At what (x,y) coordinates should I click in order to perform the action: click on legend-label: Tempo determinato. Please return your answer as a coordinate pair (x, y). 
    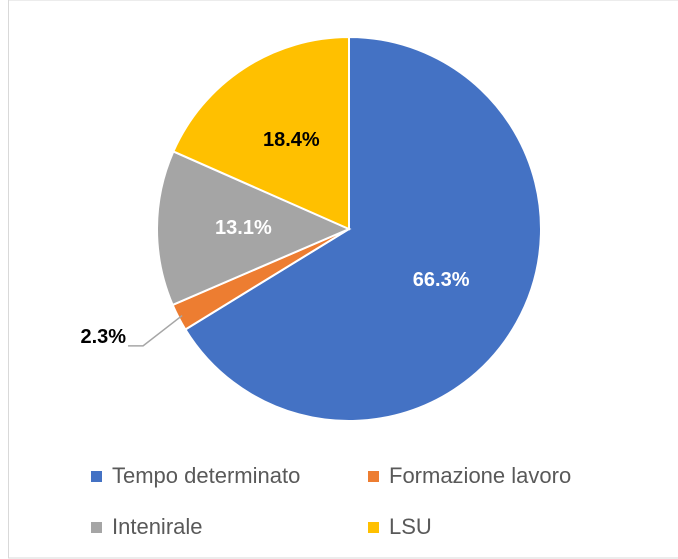
    Looking at the image, I should click on (206, 475).